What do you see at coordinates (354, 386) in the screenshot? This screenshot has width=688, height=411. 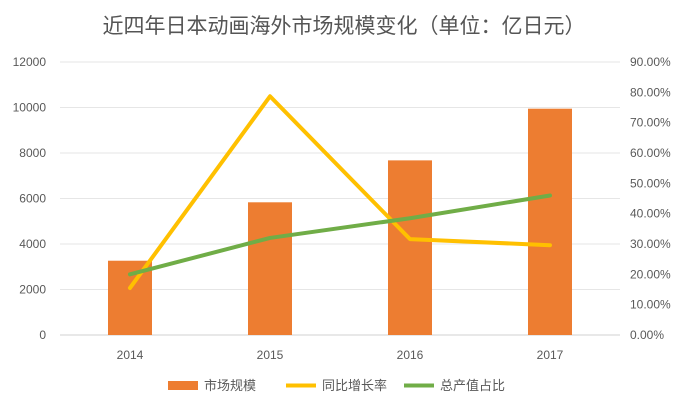 I see `legend-label: 同比增长率` at bounding box center [354, 386].